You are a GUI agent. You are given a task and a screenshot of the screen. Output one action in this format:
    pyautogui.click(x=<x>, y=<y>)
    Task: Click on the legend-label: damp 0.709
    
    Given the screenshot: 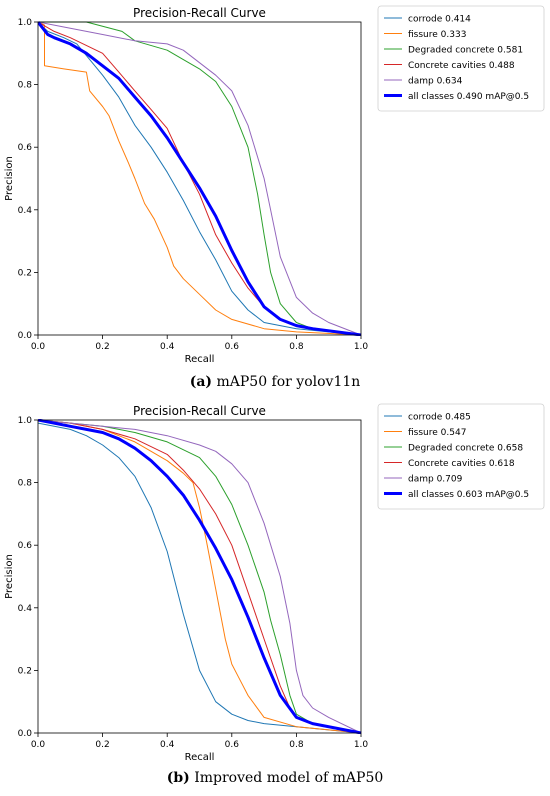 What is the action you would take?
    pyautogui.click(x=435, y=480)
    